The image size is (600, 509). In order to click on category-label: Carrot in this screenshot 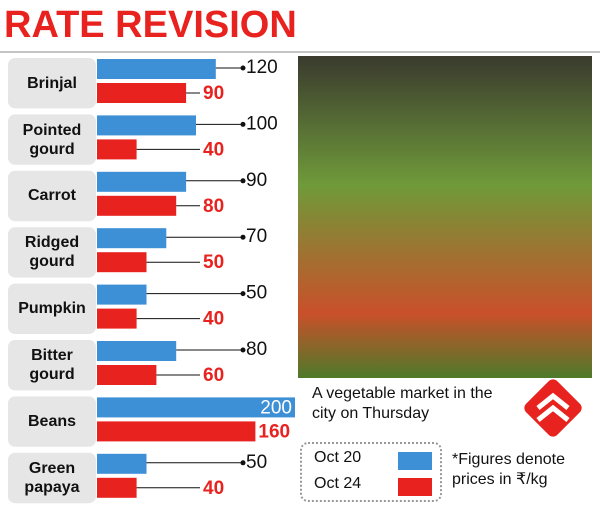, I will do `click(51, 196)`.